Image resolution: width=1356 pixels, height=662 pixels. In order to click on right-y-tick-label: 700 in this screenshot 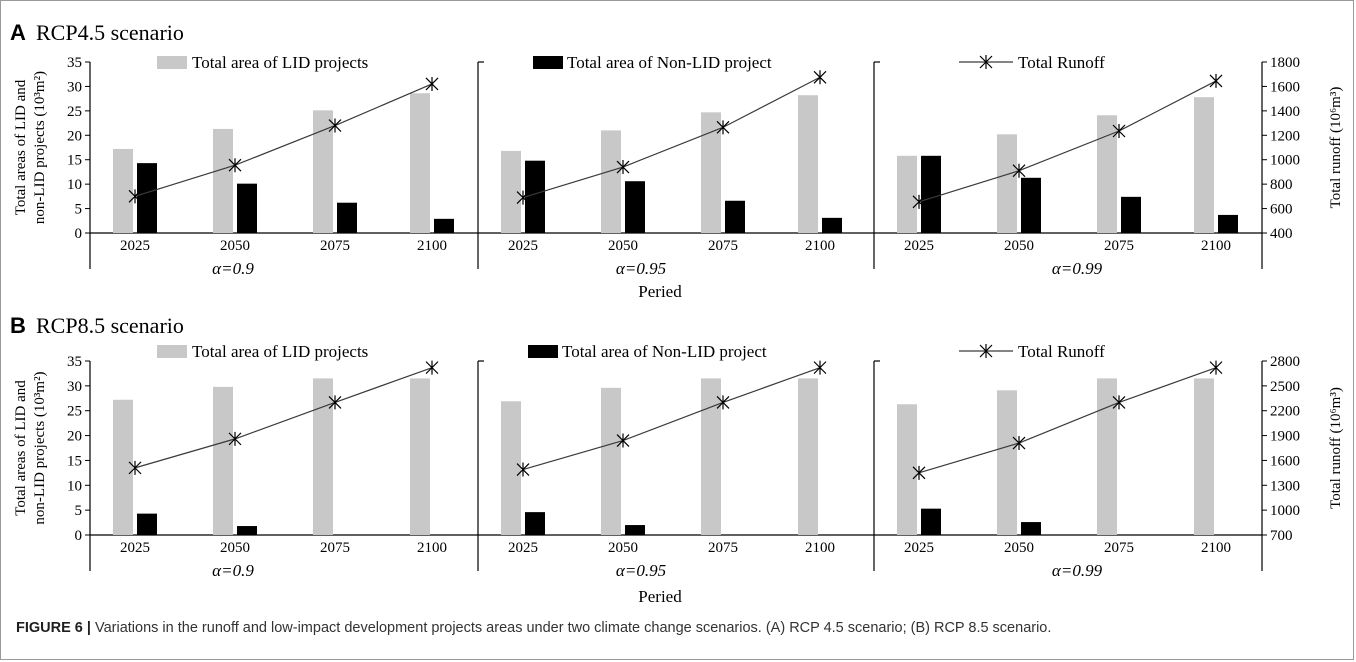, I will do `click(1281, 536)`.